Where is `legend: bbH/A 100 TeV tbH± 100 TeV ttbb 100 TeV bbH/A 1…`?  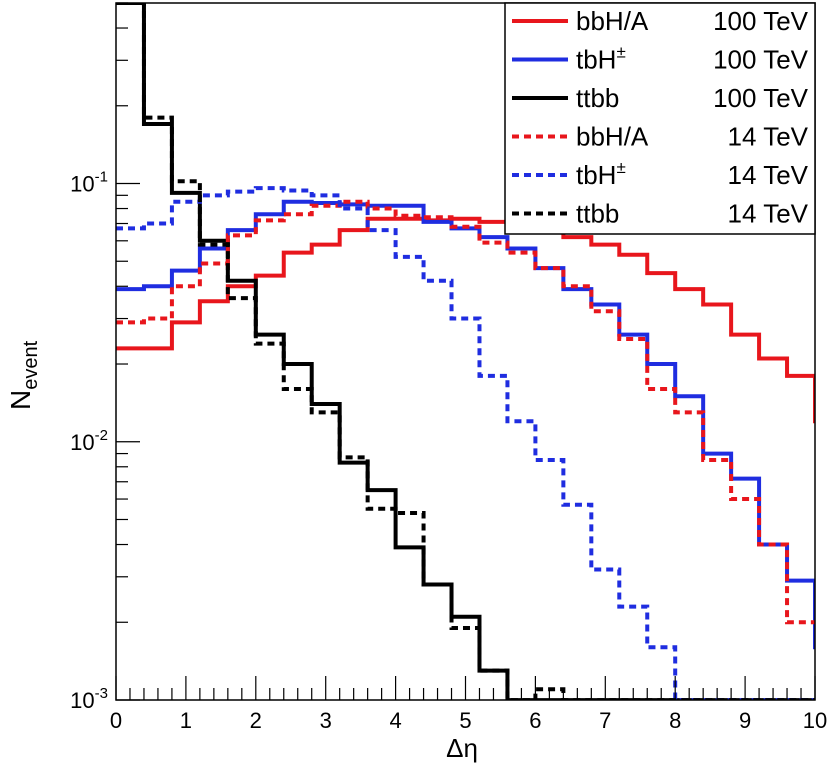
legend: bbH/A 100 TeV tbH± 100 TeV ttbb 100 TeV bbH/A 1… is located at coordinates (660, 118).